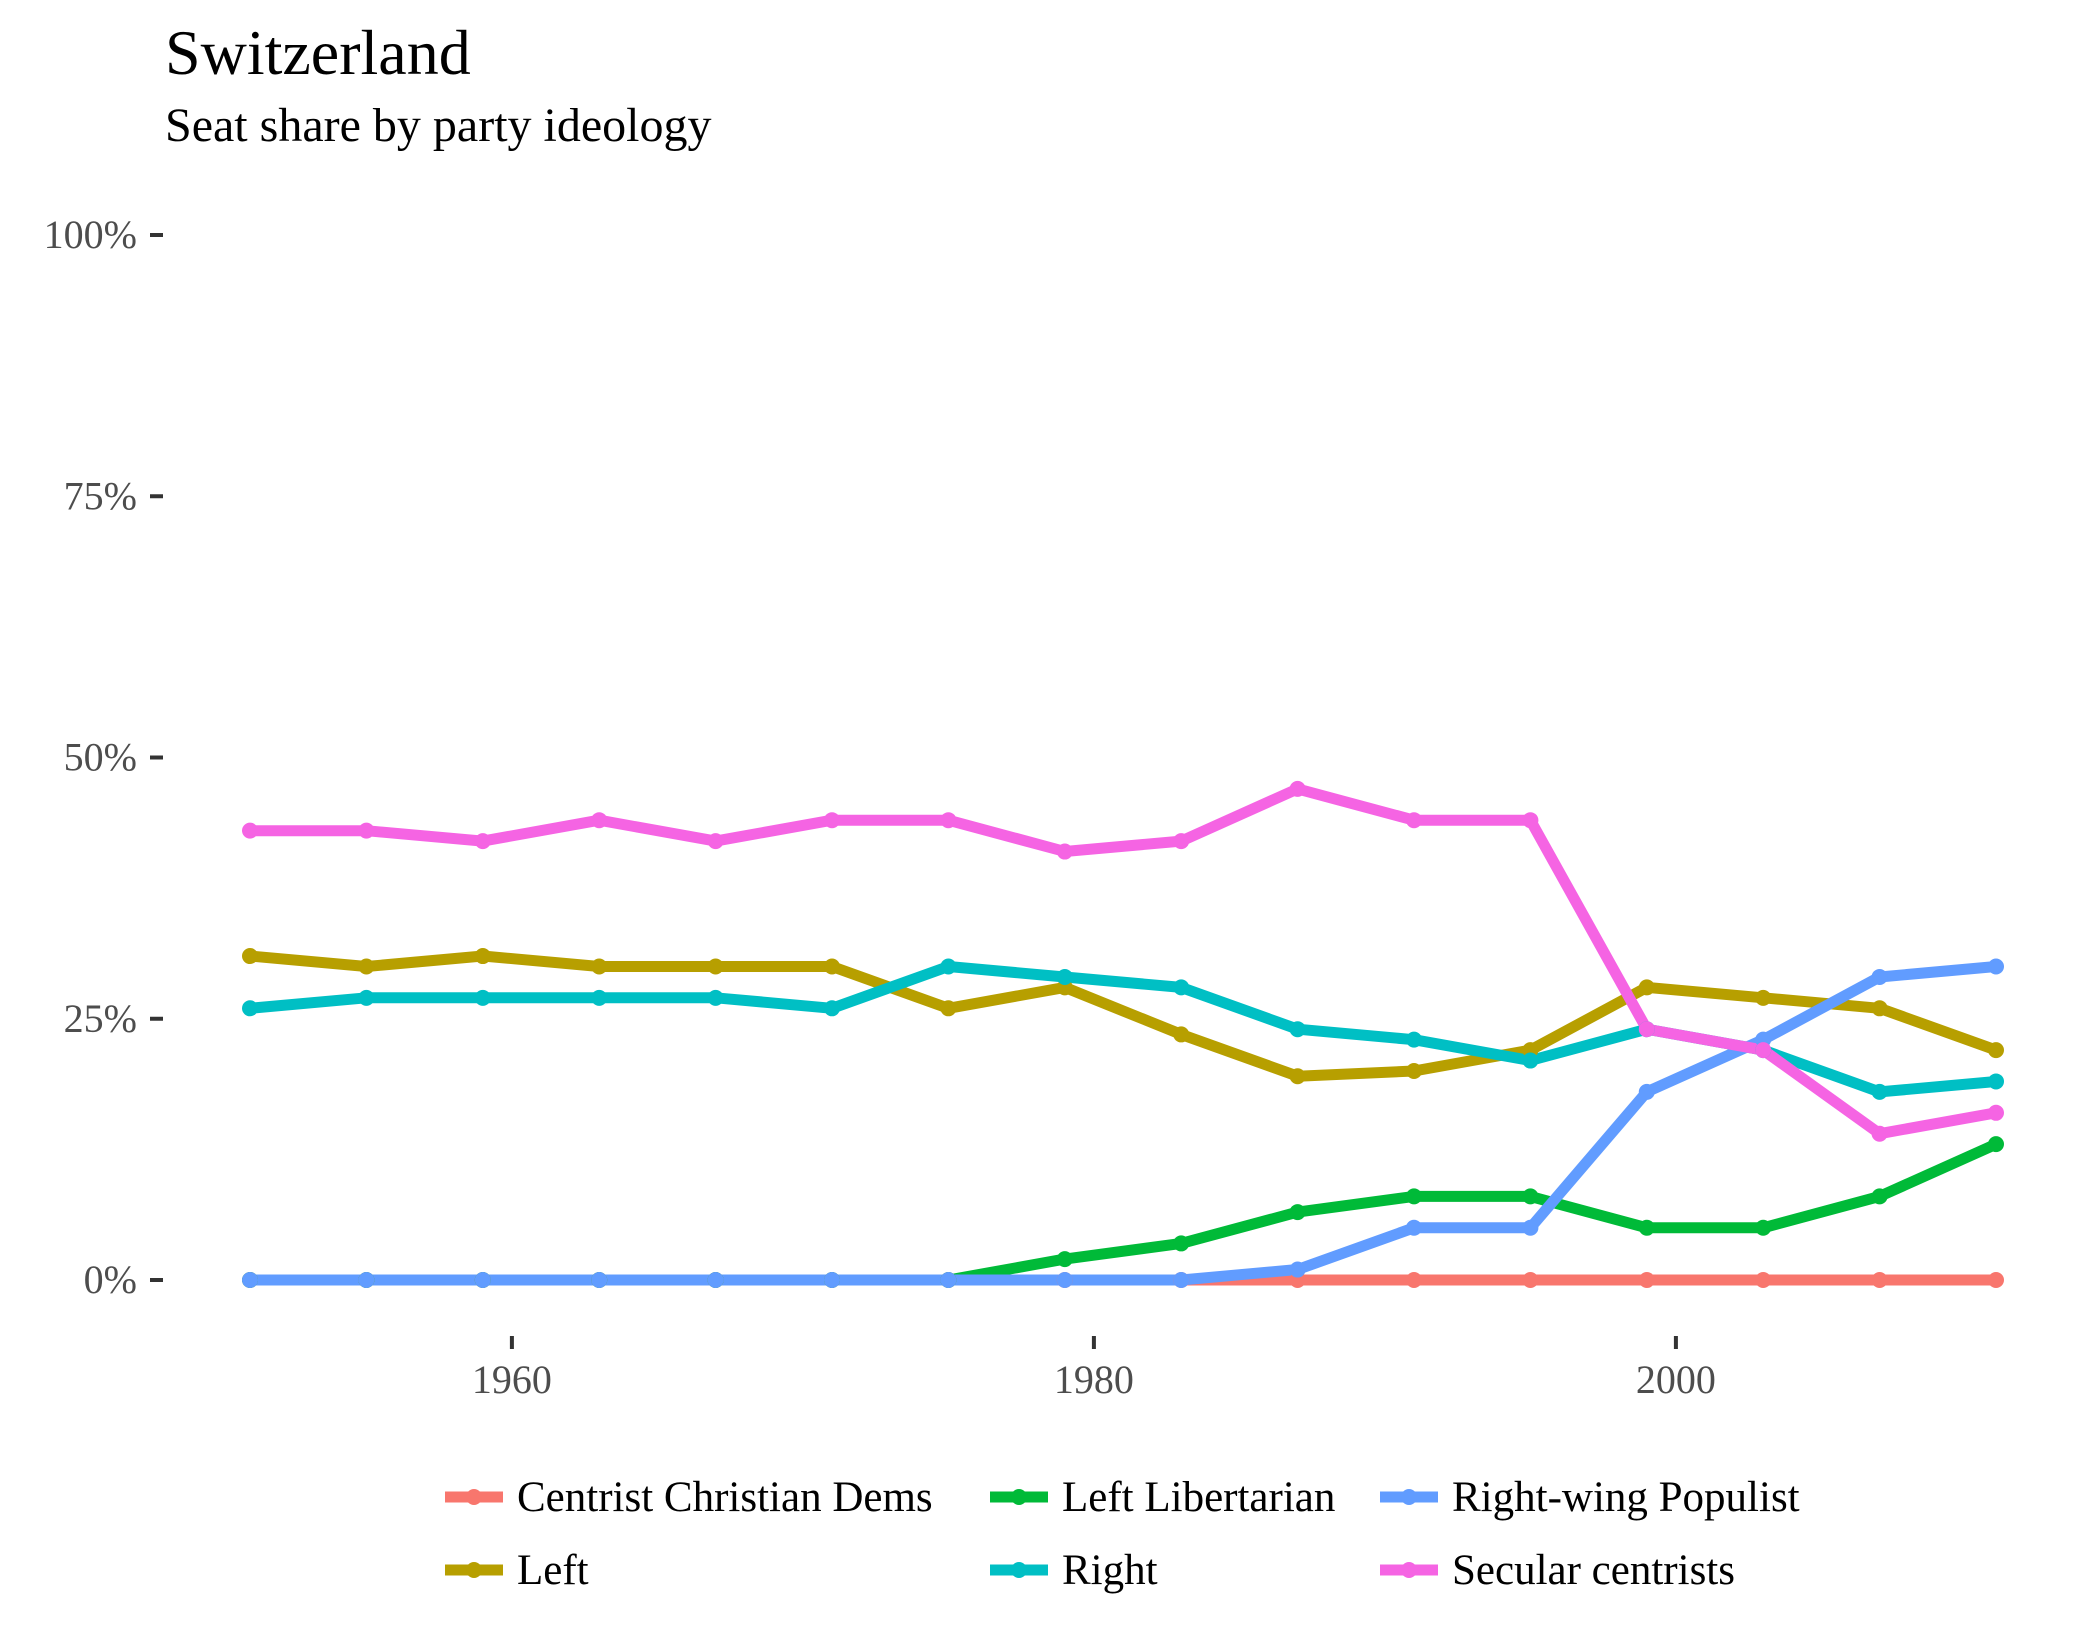 This screenshot has height=1650, width=2100. I want to click on legend-item-left: Left, so click(517, 1570).